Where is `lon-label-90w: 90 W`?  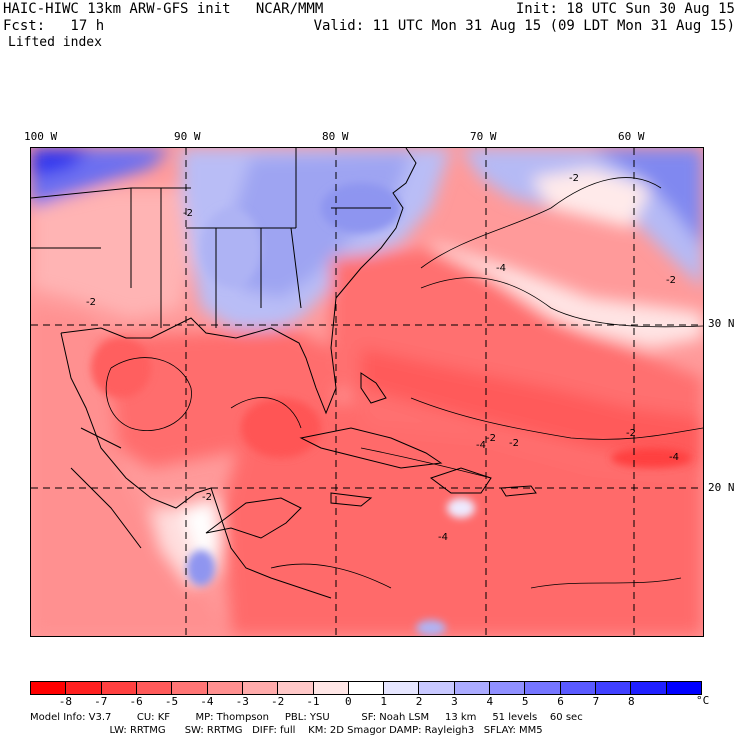
lon-label-90w: 90 W is located at coordinates (187, 136).